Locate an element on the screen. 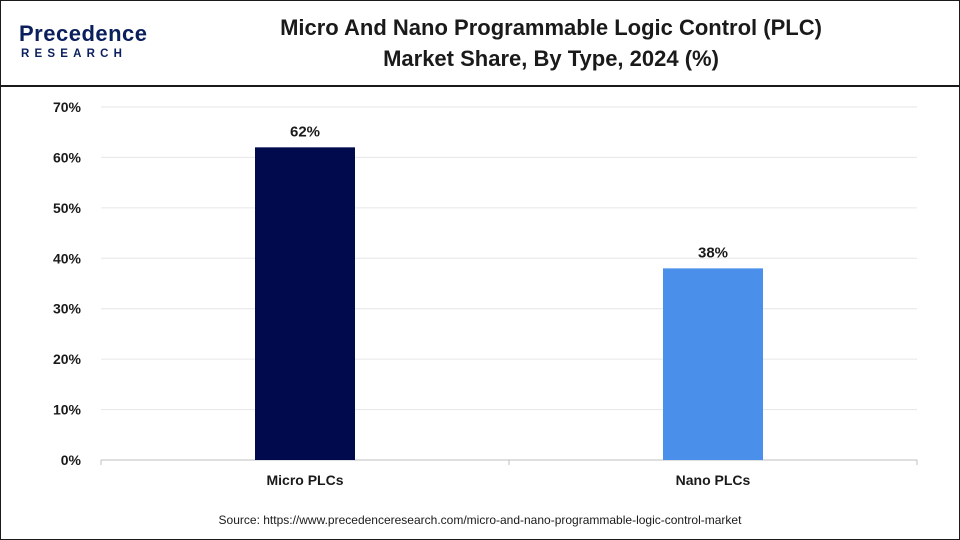 The image size is (960, 540). x-tick-label: Nano PLCs is located at coordinates (713, 480).